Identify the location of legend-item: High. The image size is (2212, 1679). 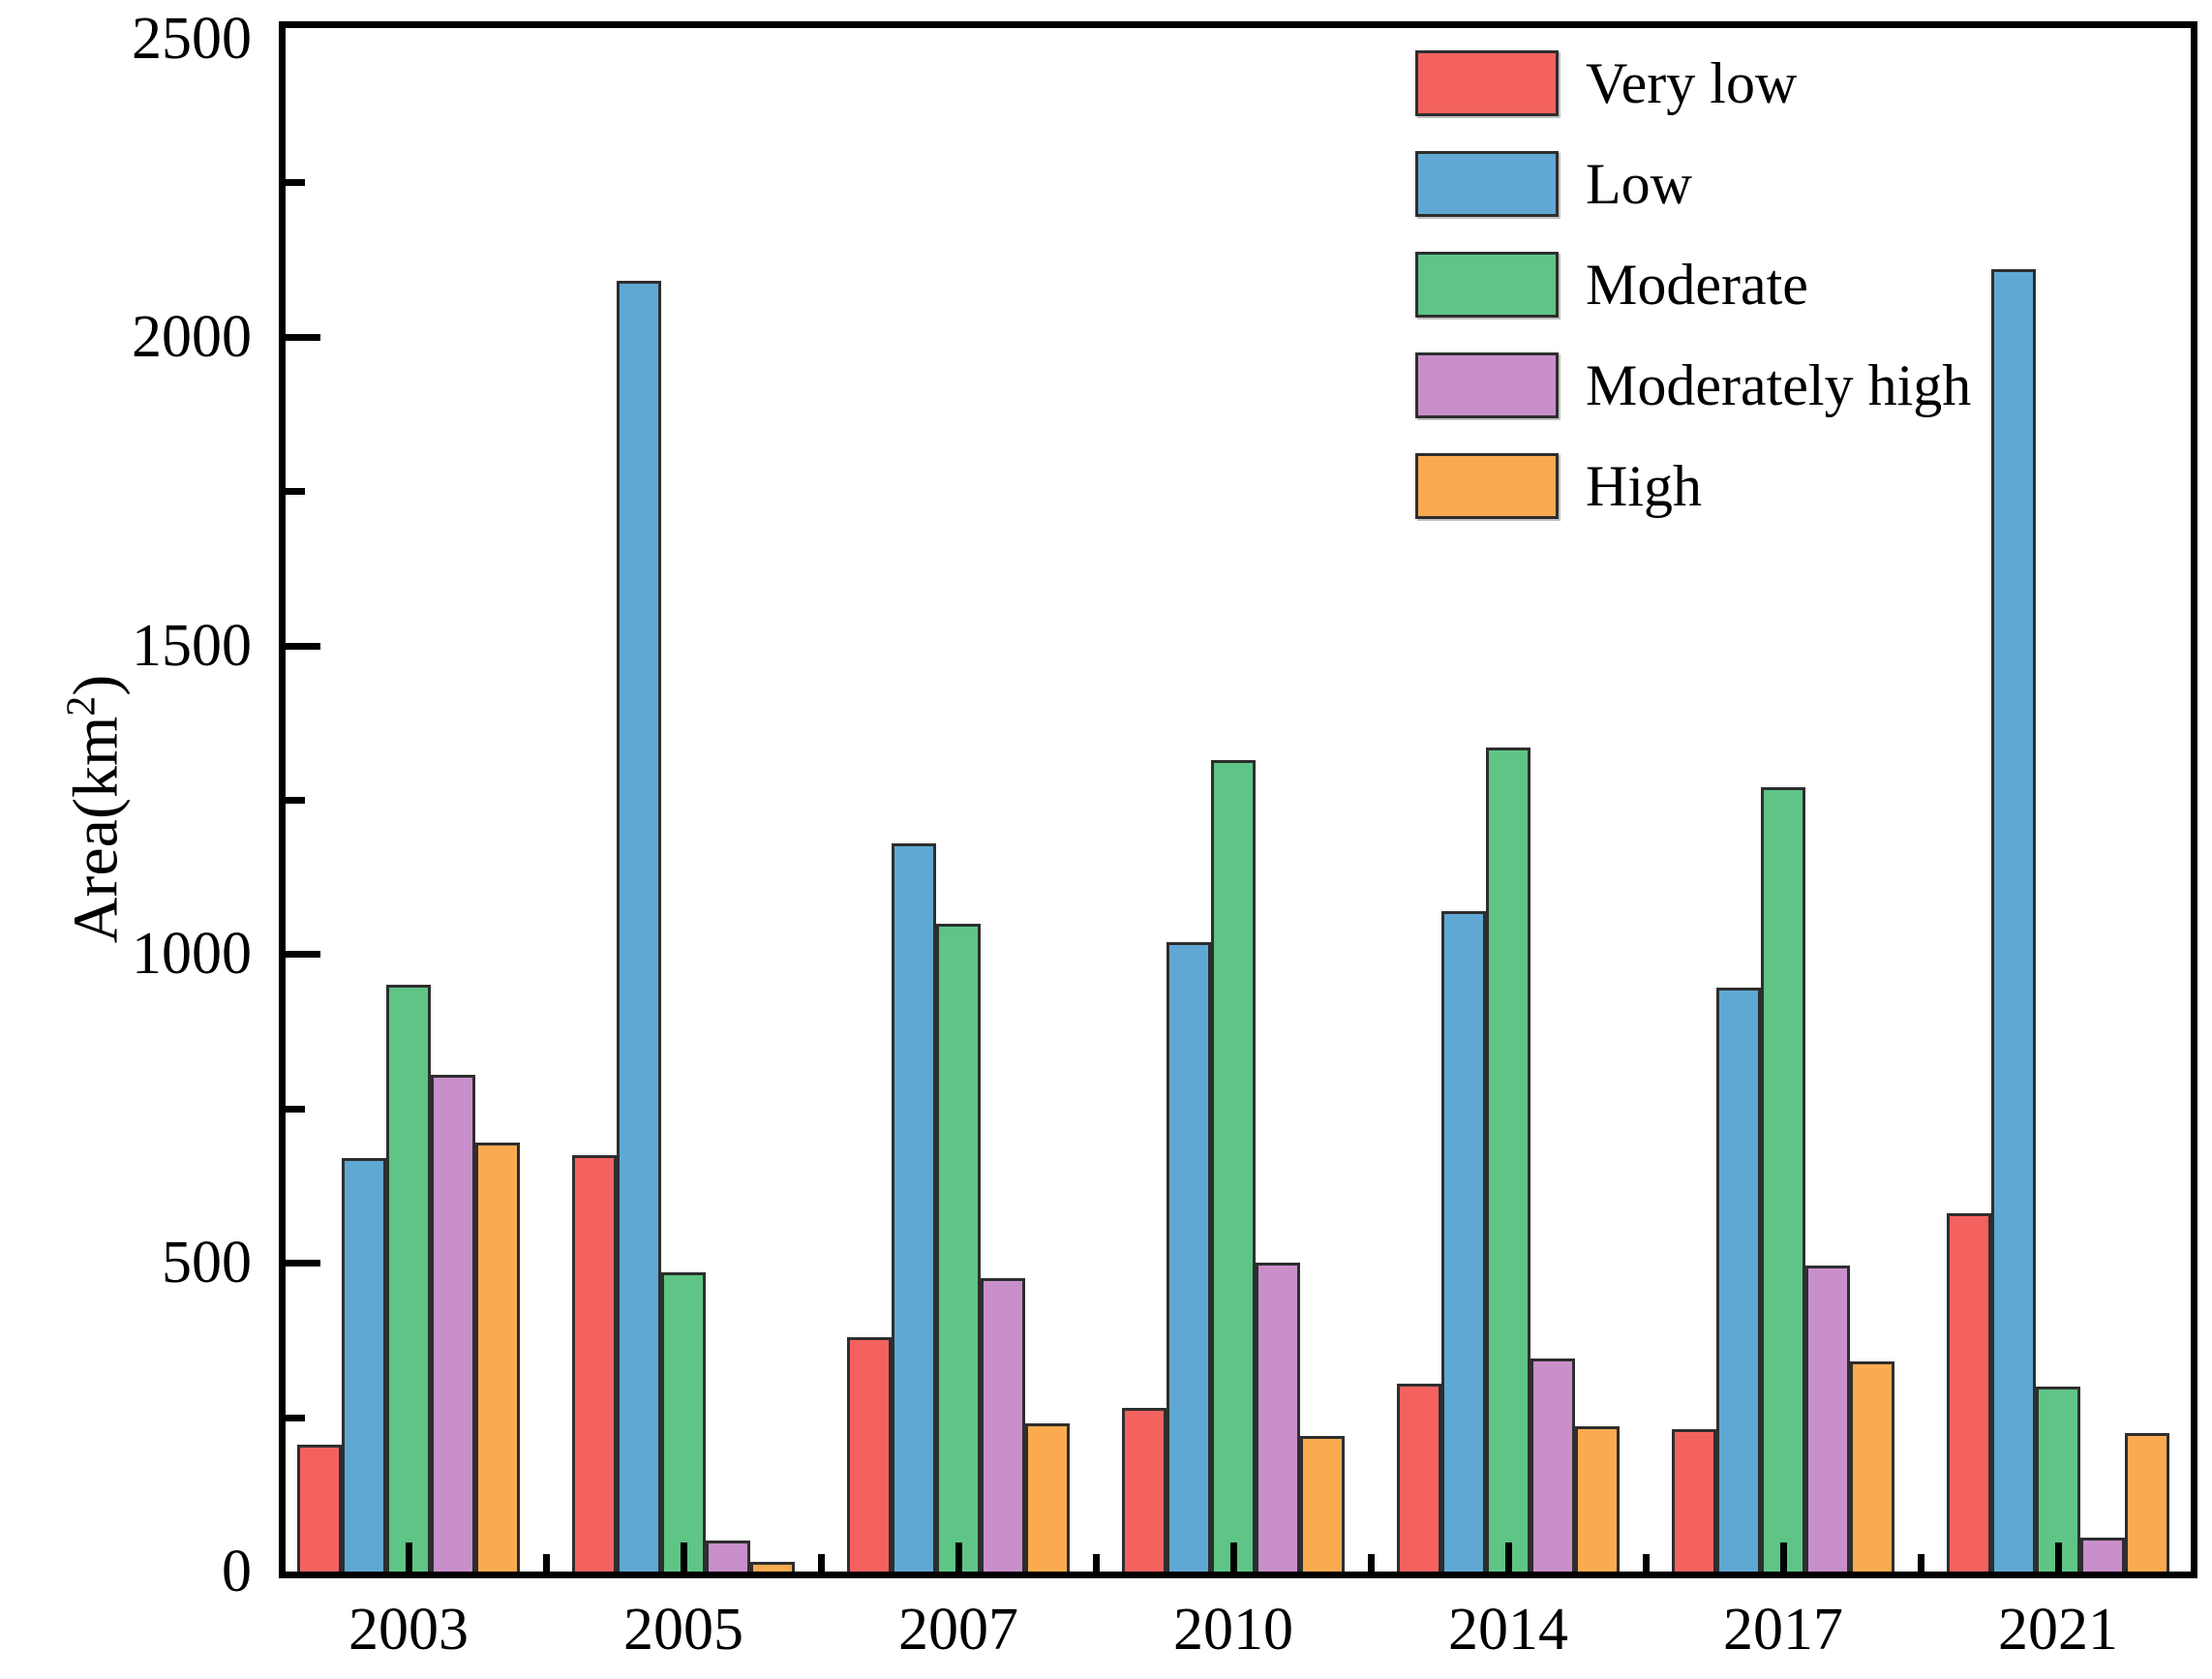
(1693, 486).